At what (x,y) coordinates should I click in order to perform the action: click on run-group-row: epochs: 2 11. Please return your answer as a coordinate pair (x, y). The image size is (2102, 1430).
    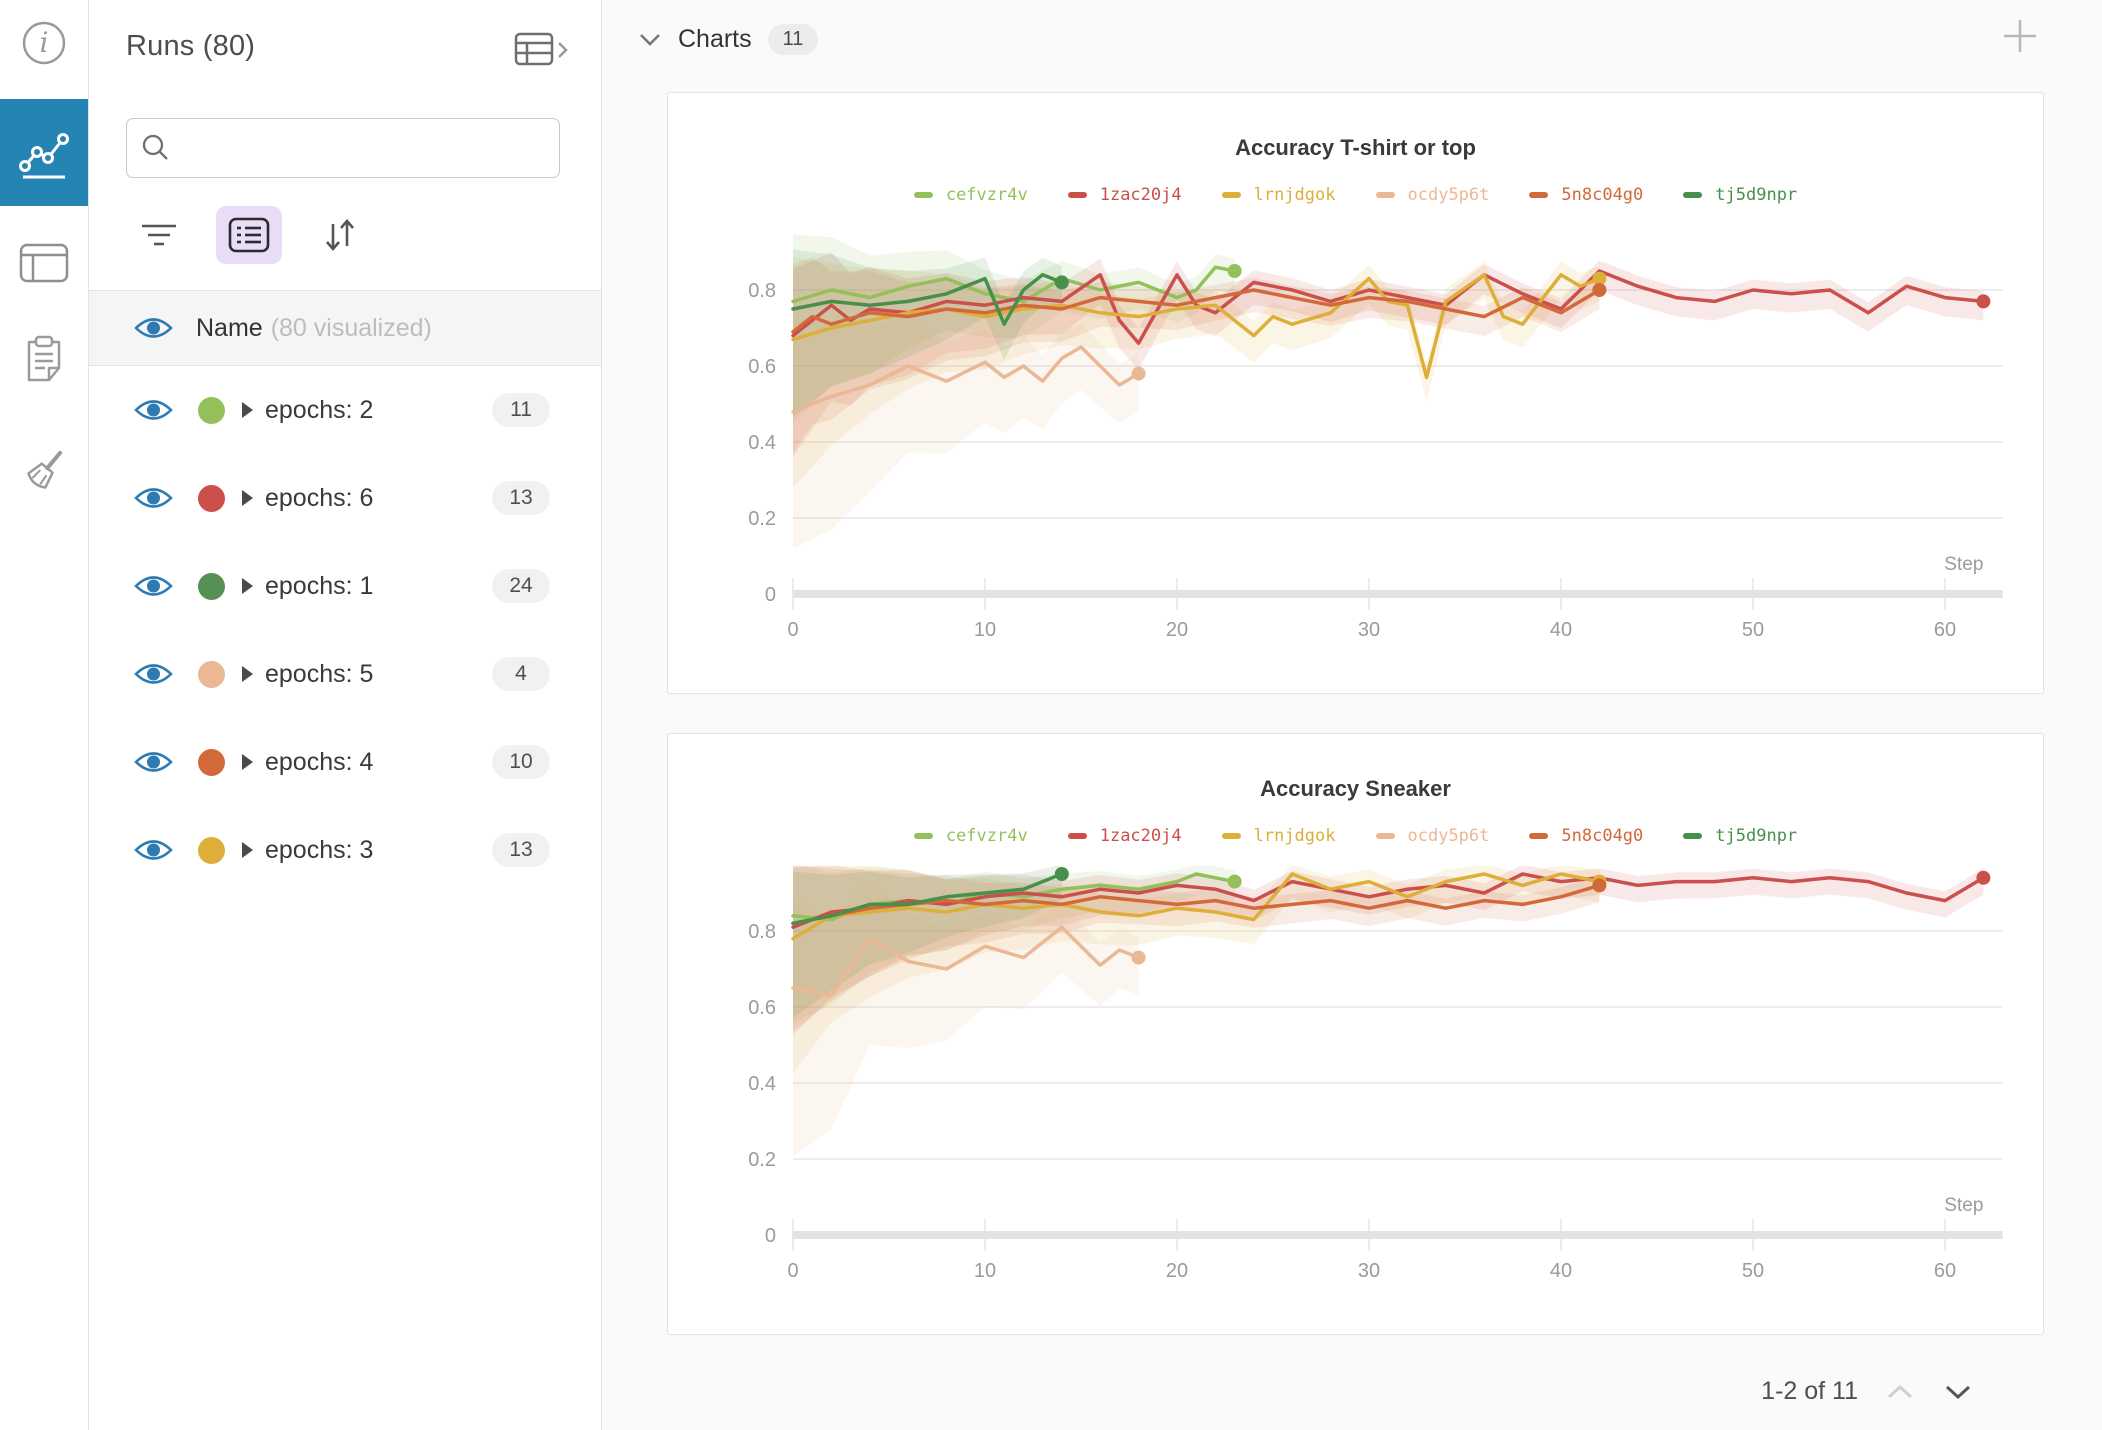
    Looking at the image, I should click on (345, 410).